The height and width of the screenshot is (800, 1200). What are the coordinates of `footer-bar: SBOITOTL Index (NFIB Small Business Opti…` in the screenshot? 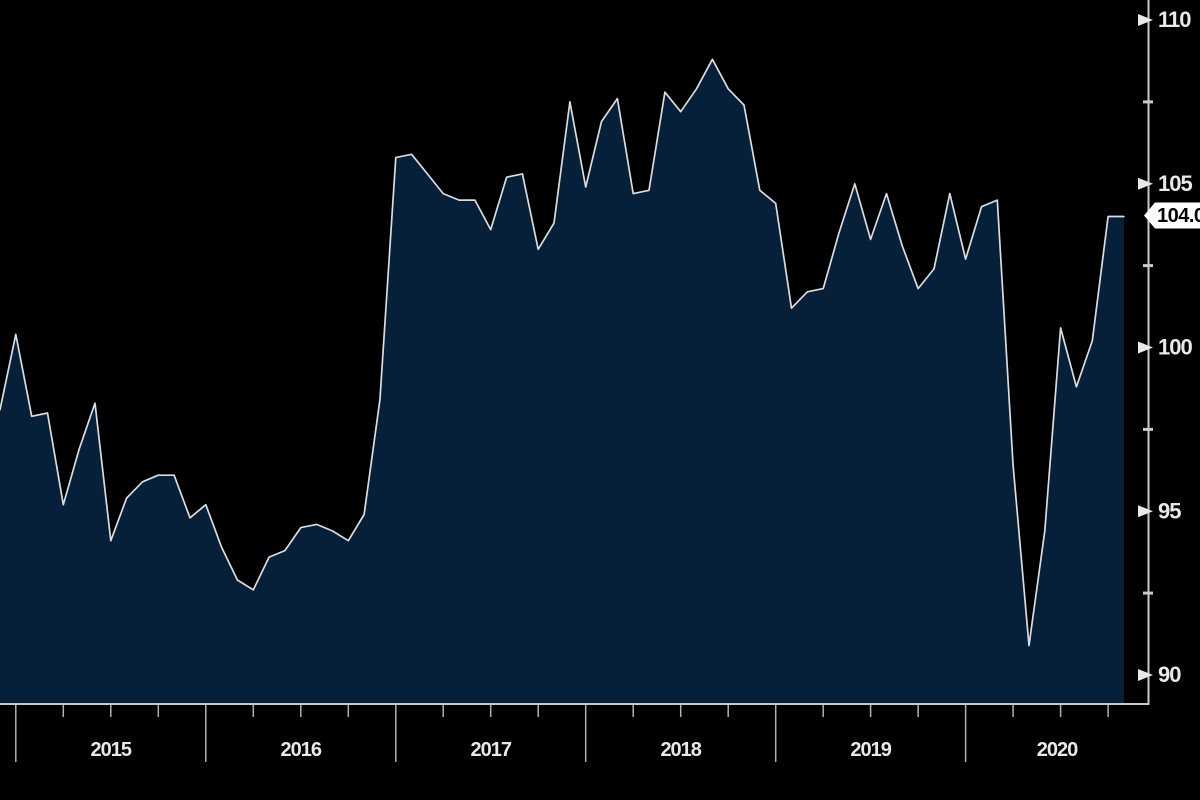 It's located at (600, 781).